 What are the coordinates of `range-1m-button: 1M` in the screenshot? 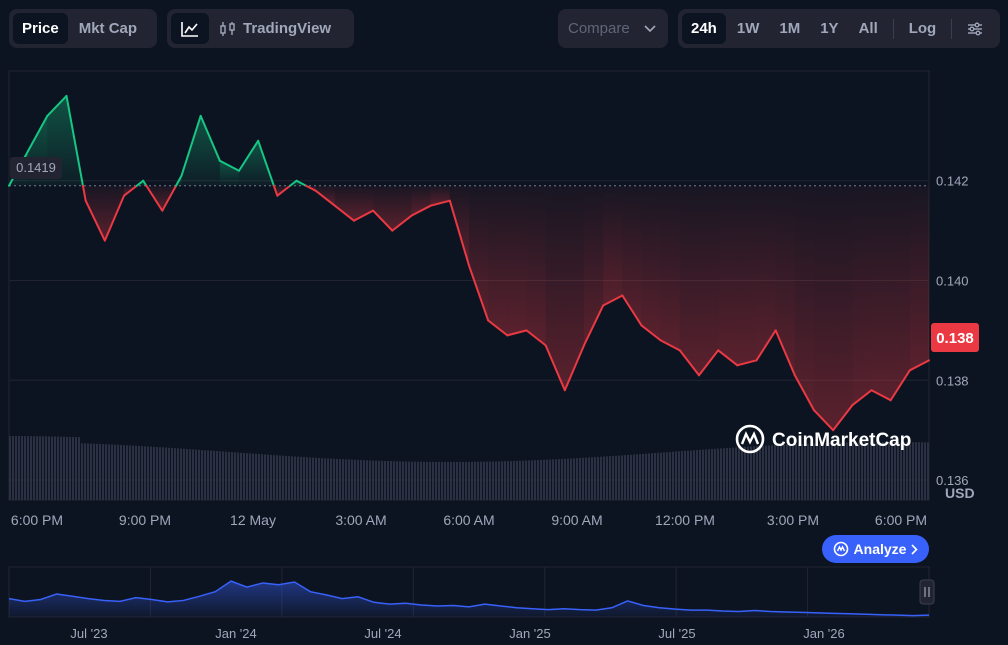 It's located at (790, 28).